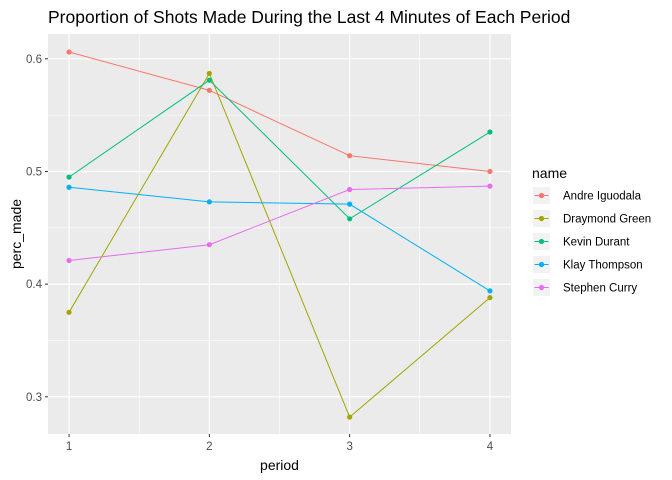 Image resolution: width=672 pixels, height=480 pixels. What do you see at coordinates (541, 264) in the screenshot?
I see `legend-key-klay-thompson` at bounding box center [541, 264].